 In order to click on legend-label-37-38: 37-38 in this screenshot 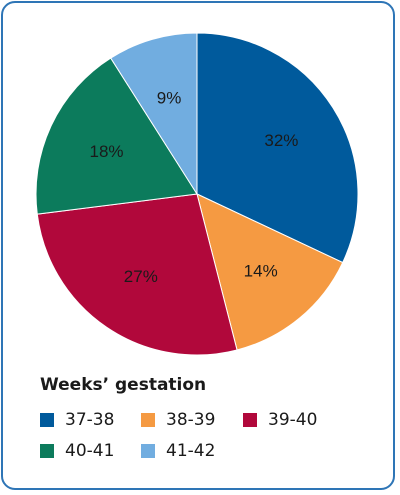, I will do `click(90, 420)`.